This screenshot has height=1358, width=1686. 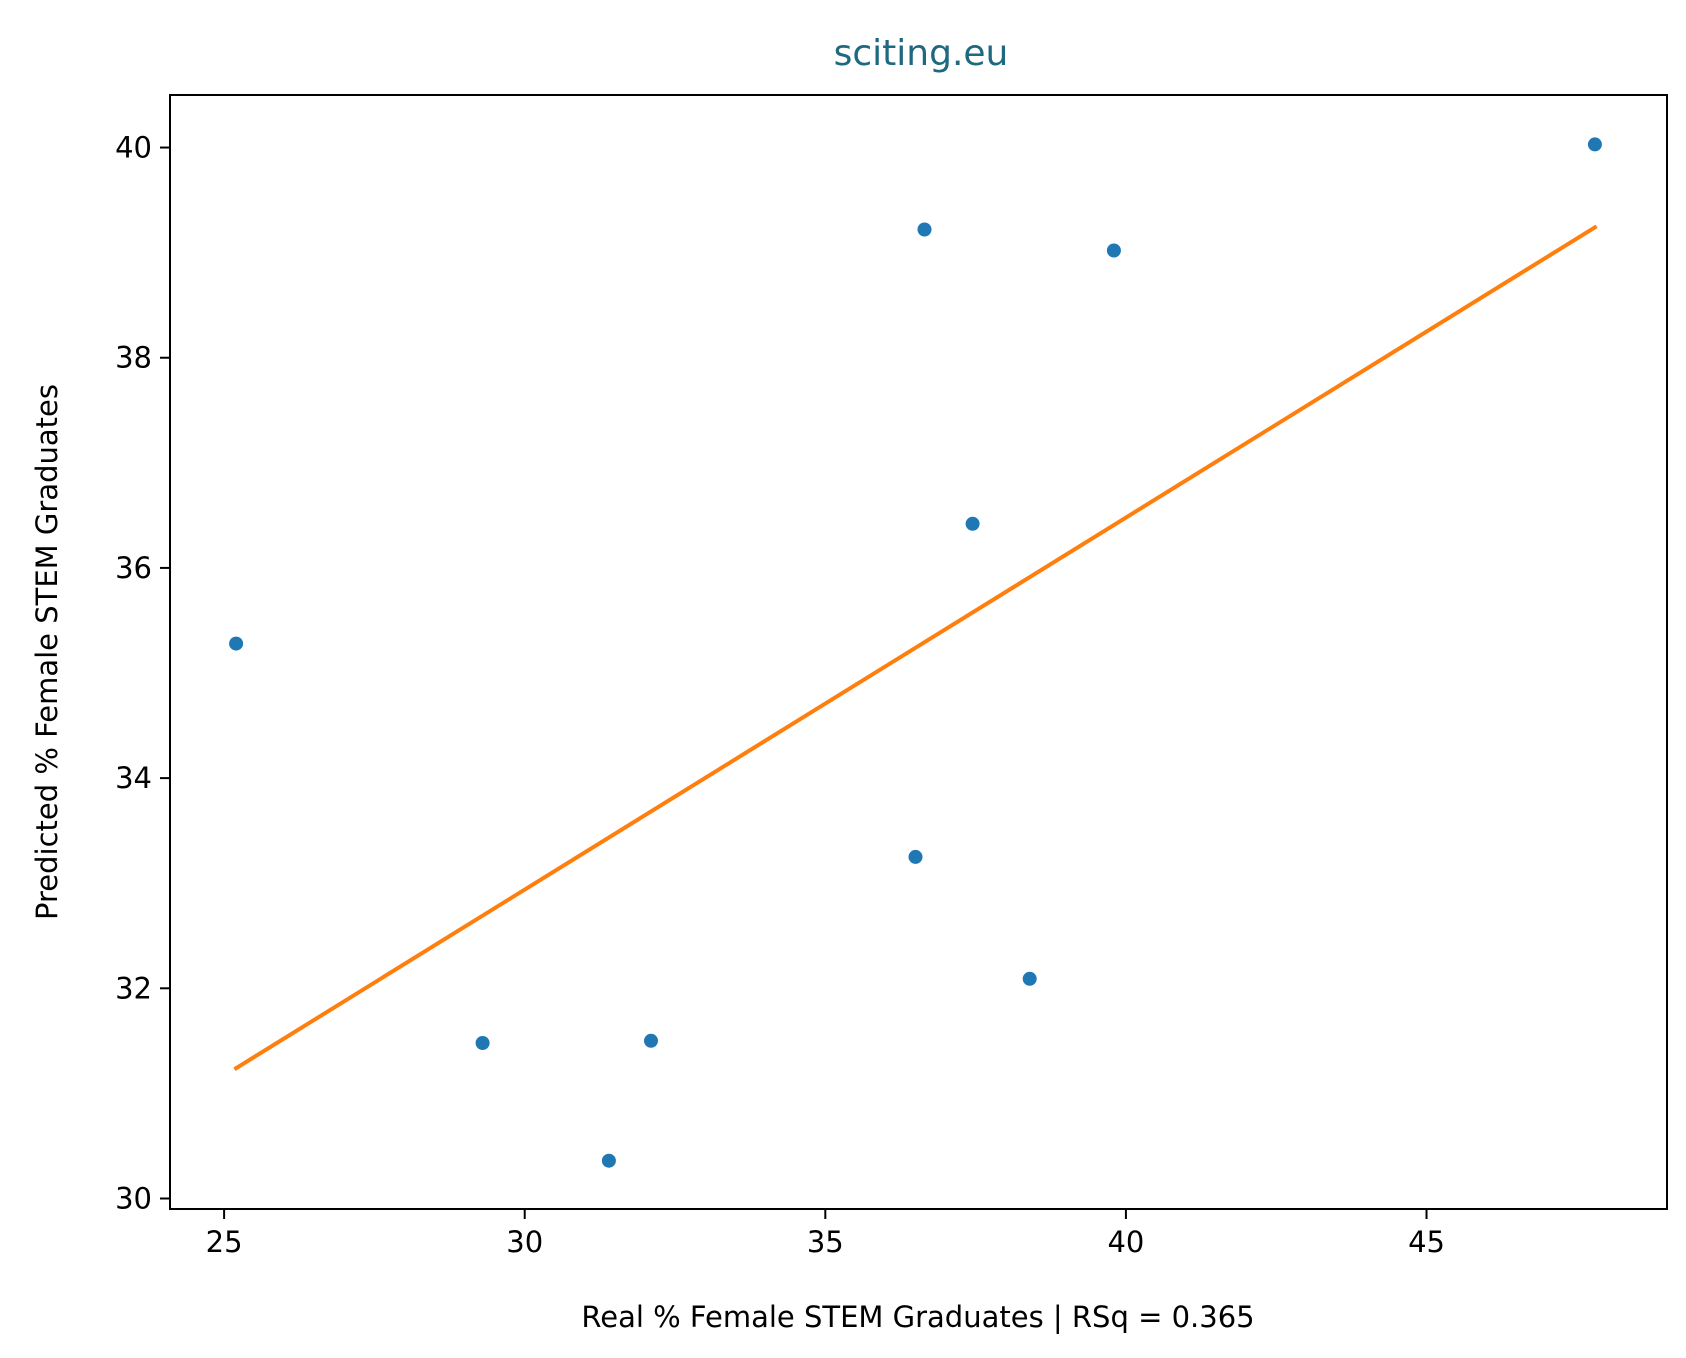 What do you see at coordinates (825, 1242) in the screenshot?
I see `x-tick-label: 35` at bounding box center [825, 1242].